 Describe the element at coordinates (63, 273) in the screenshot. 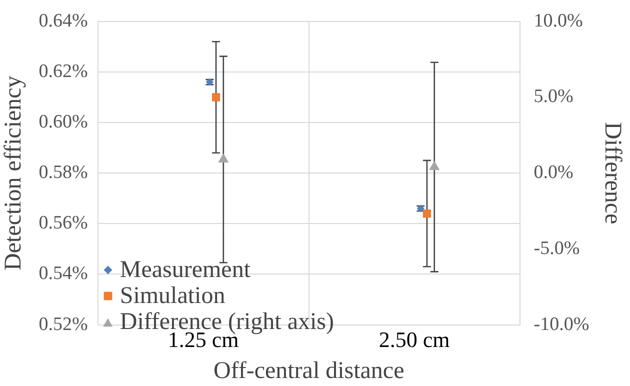

I see `y-tick-label: 0.54%` at that location.